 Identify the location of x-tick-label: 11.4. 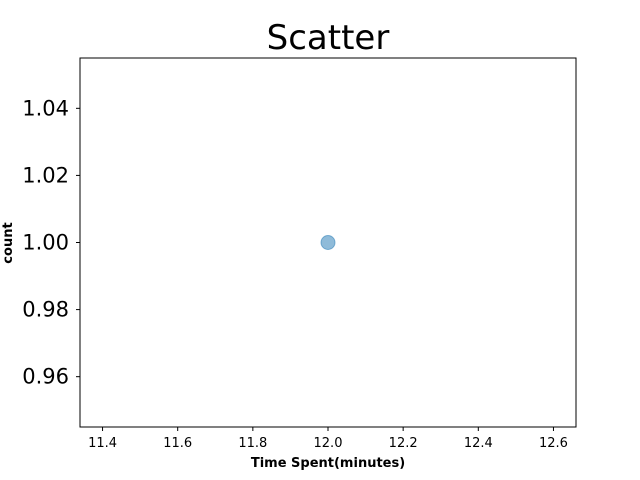
(102, 443).